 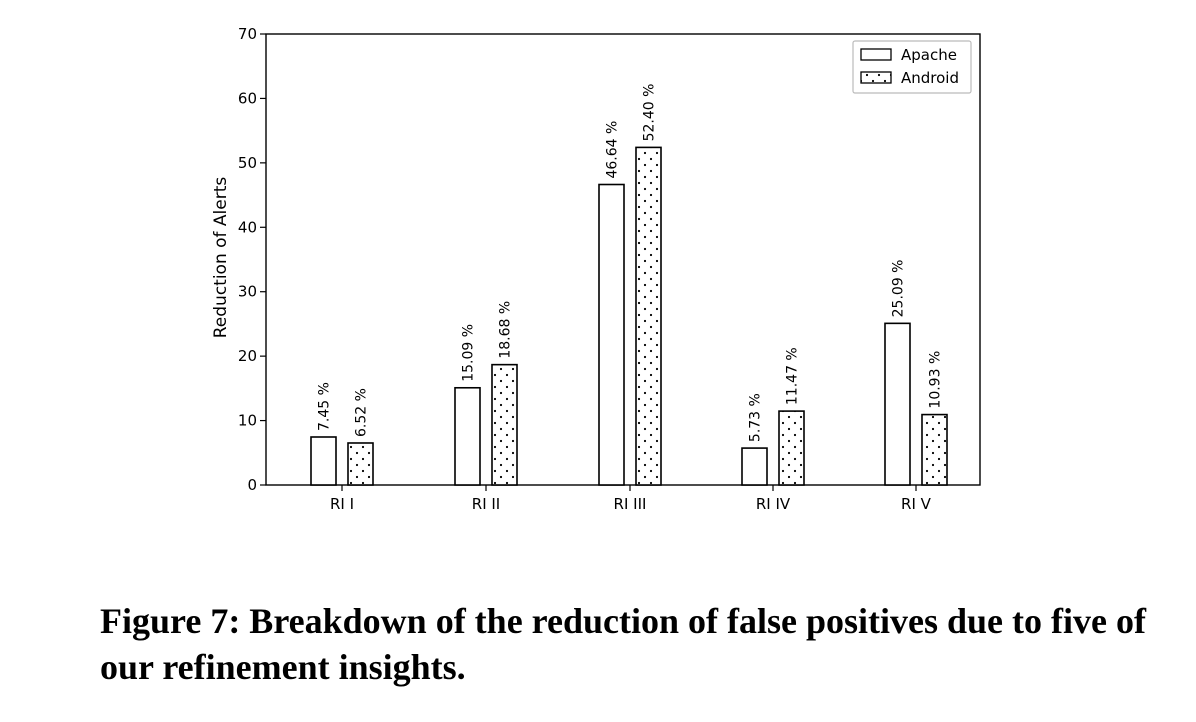 What do you see at coordinates (756, 417) in the screenshot?
I see `bar-value-label: 5.73 %` at bounding box center [756, 417].